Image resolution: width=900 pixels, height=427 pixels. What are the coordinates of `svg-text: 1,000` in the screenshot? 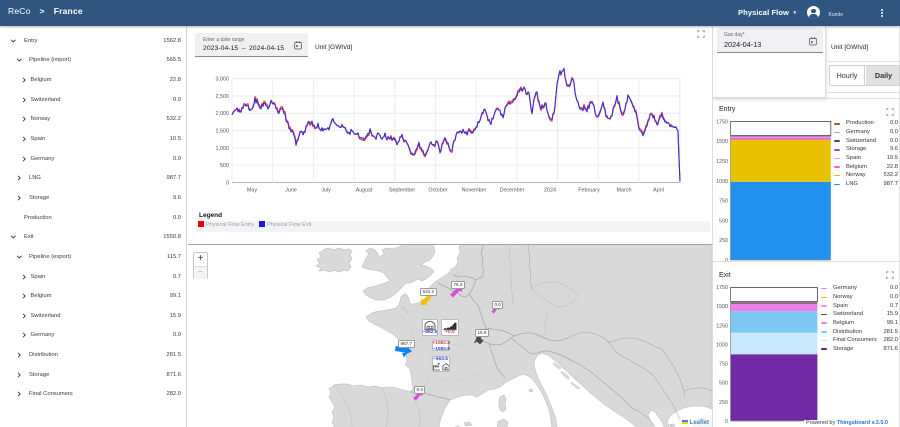 It's located at (223, 149).